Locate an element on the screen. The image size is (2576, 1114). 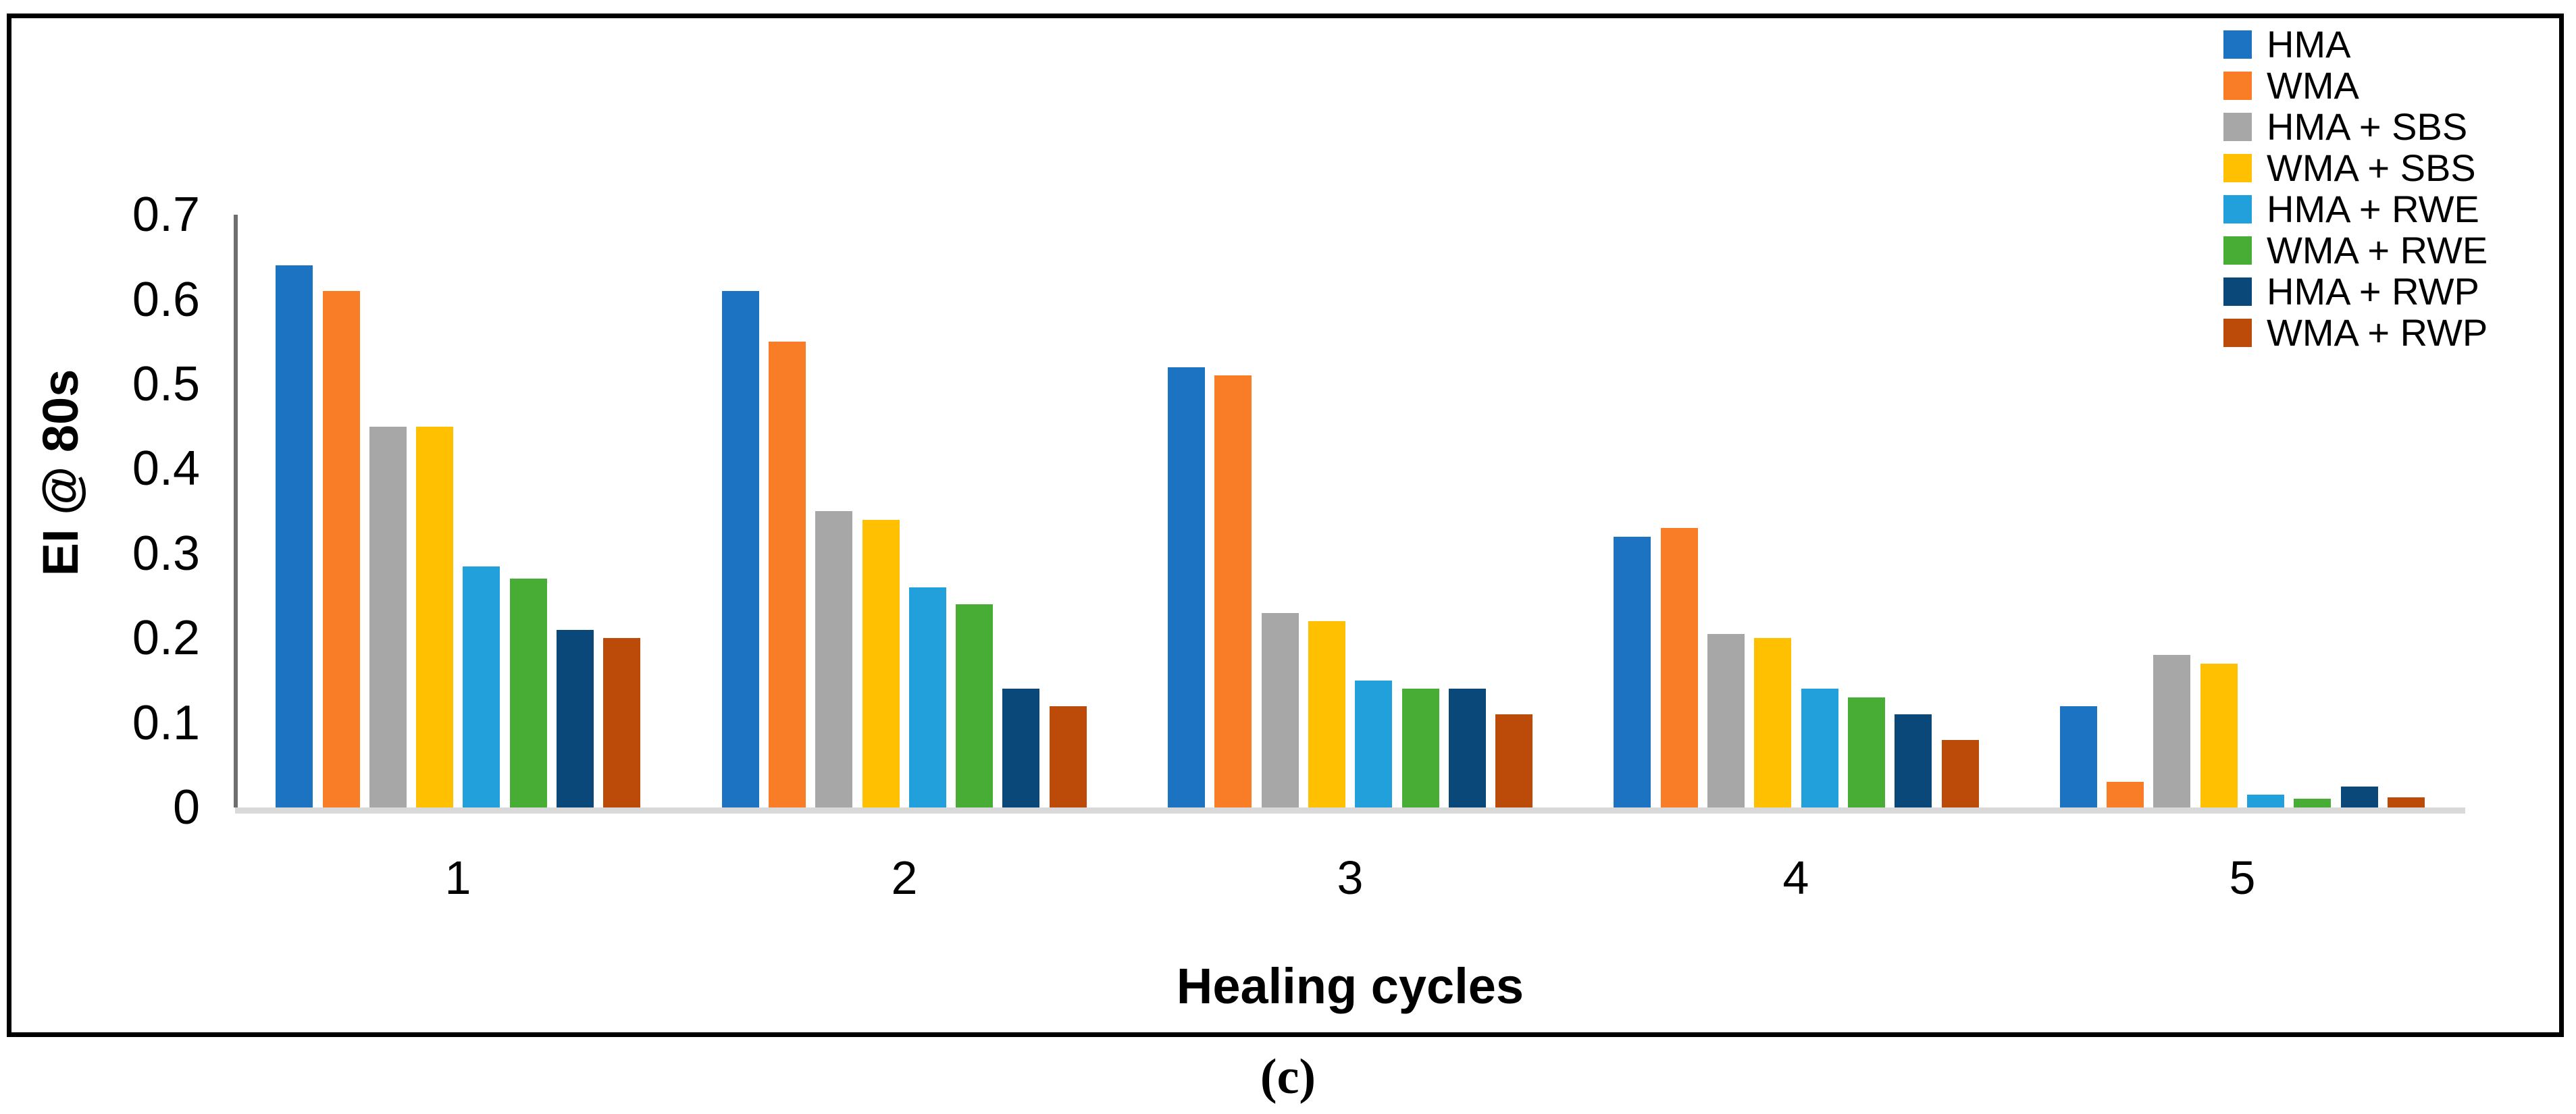
legend-label: WMA is located at coordinates (2313, 85).